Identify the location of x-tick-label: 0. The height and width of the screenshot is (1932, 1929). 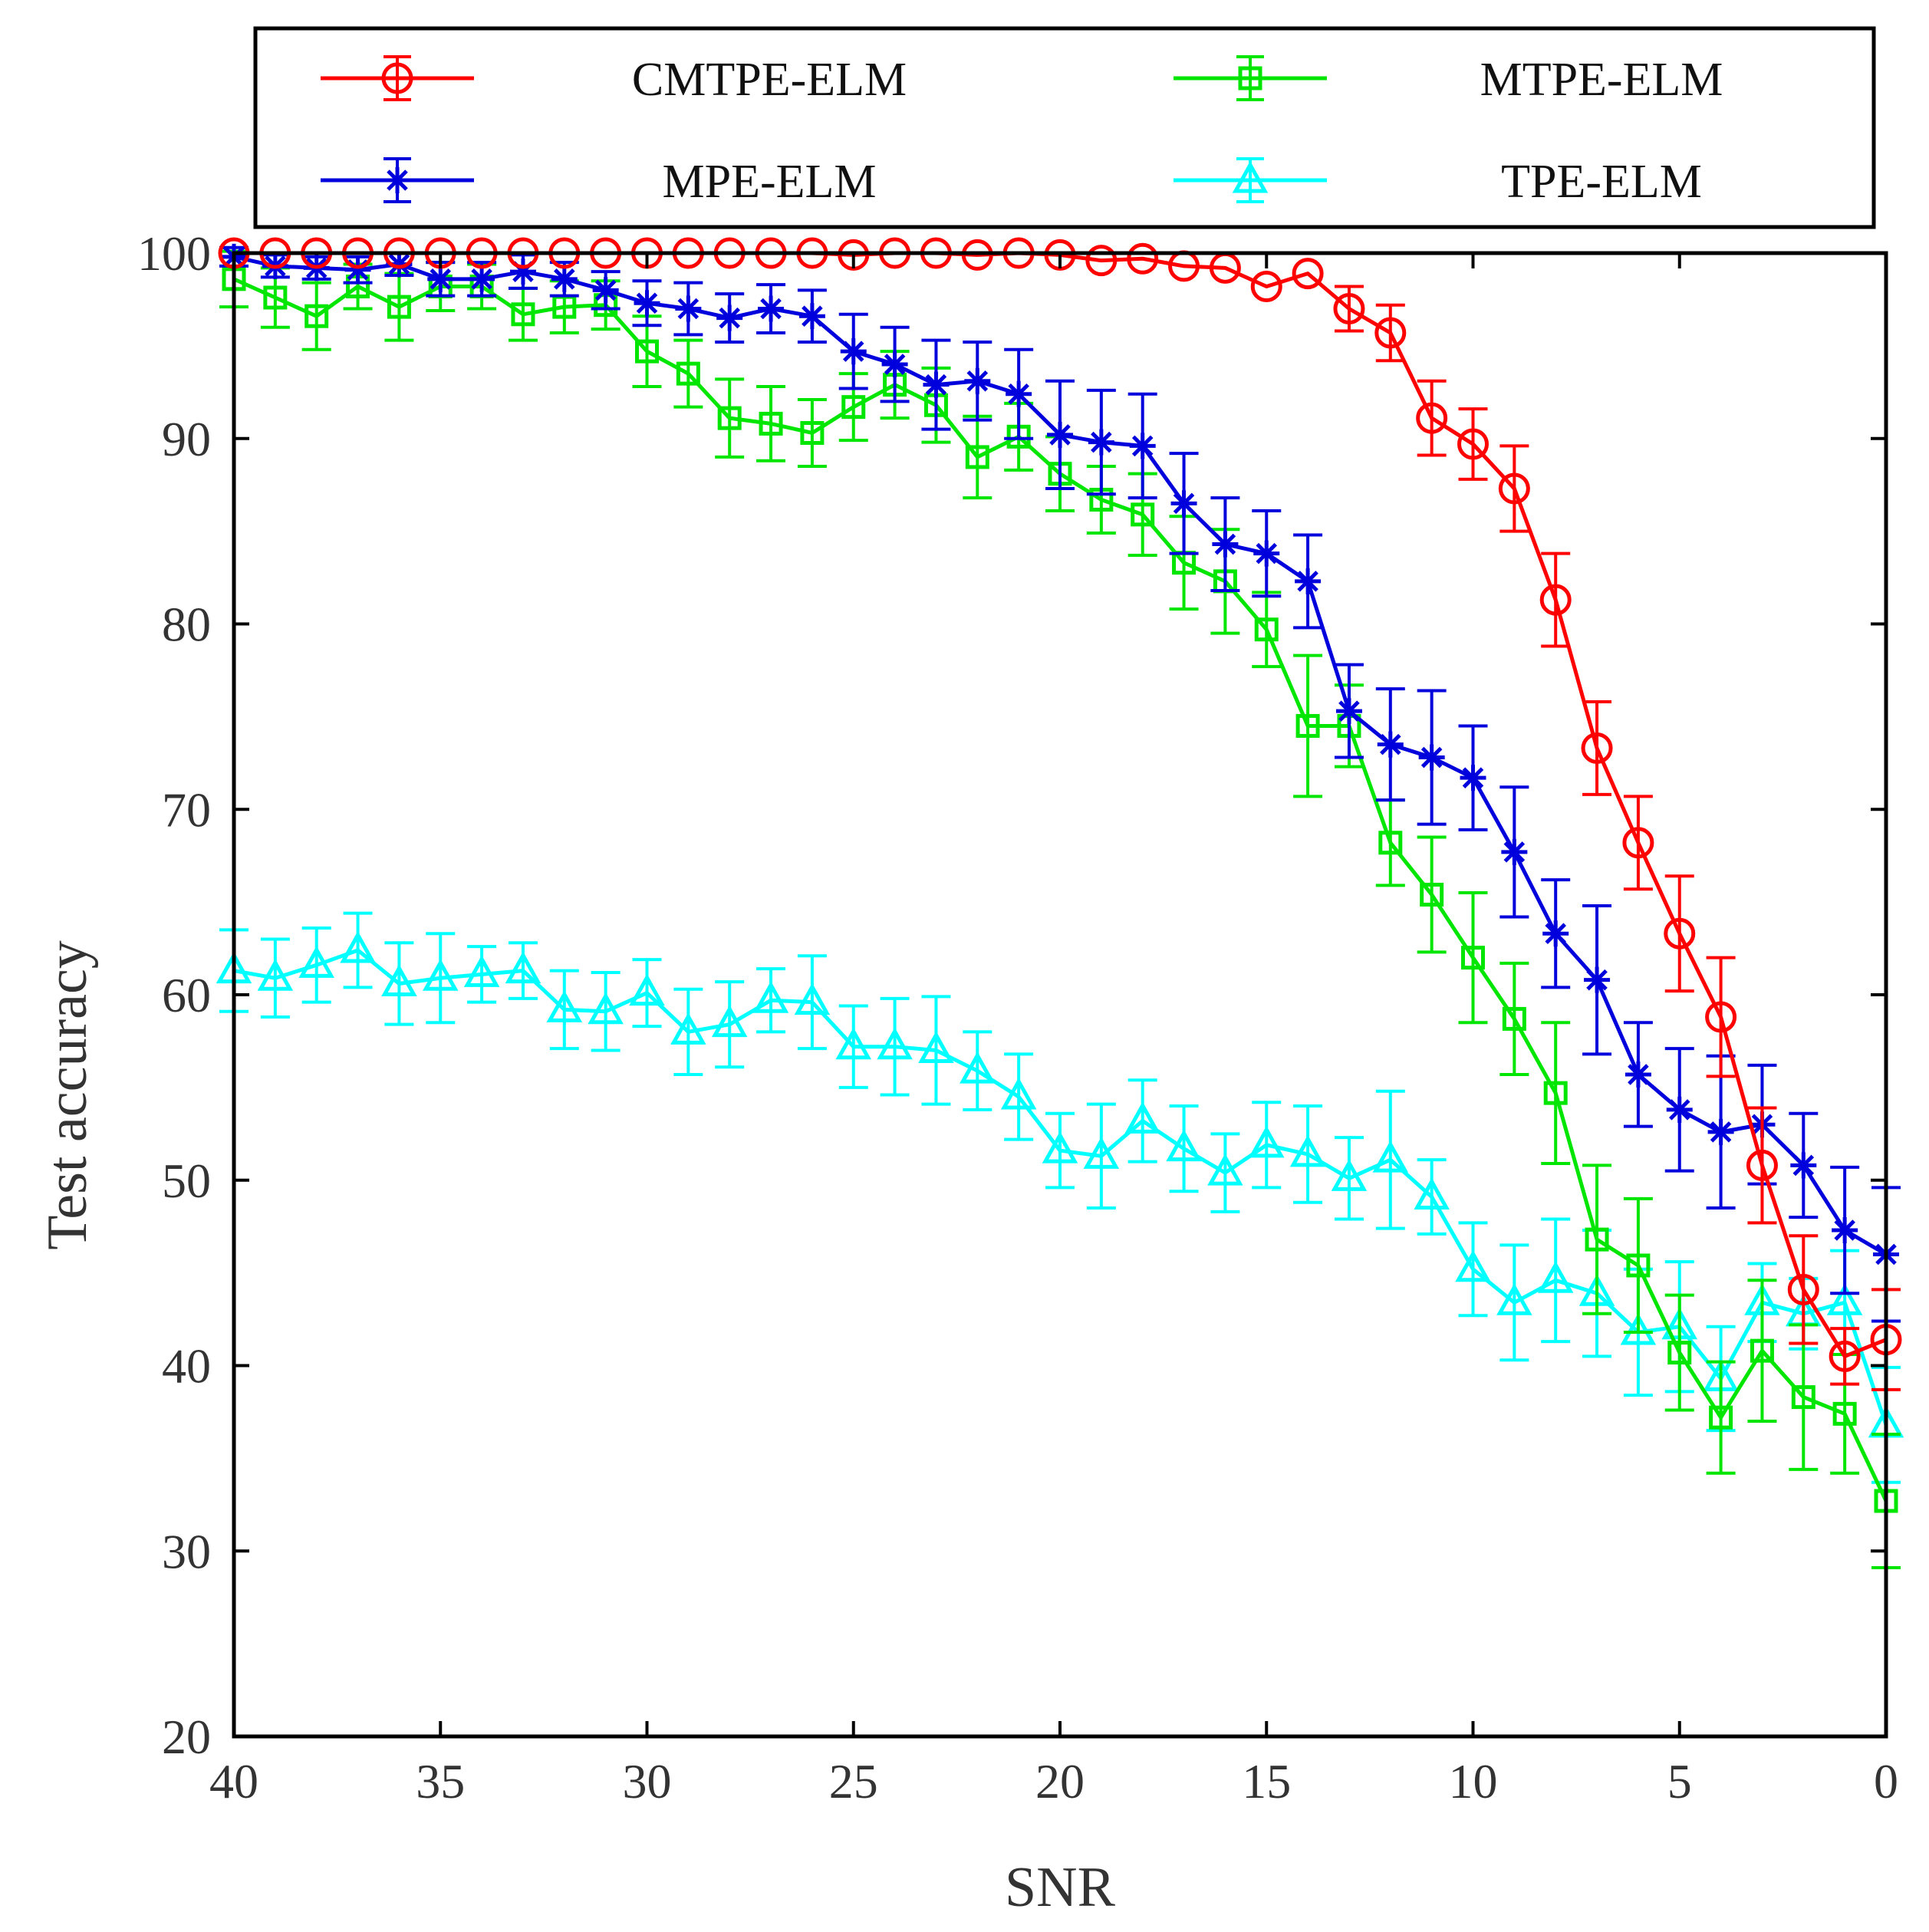
(1886, 1781).